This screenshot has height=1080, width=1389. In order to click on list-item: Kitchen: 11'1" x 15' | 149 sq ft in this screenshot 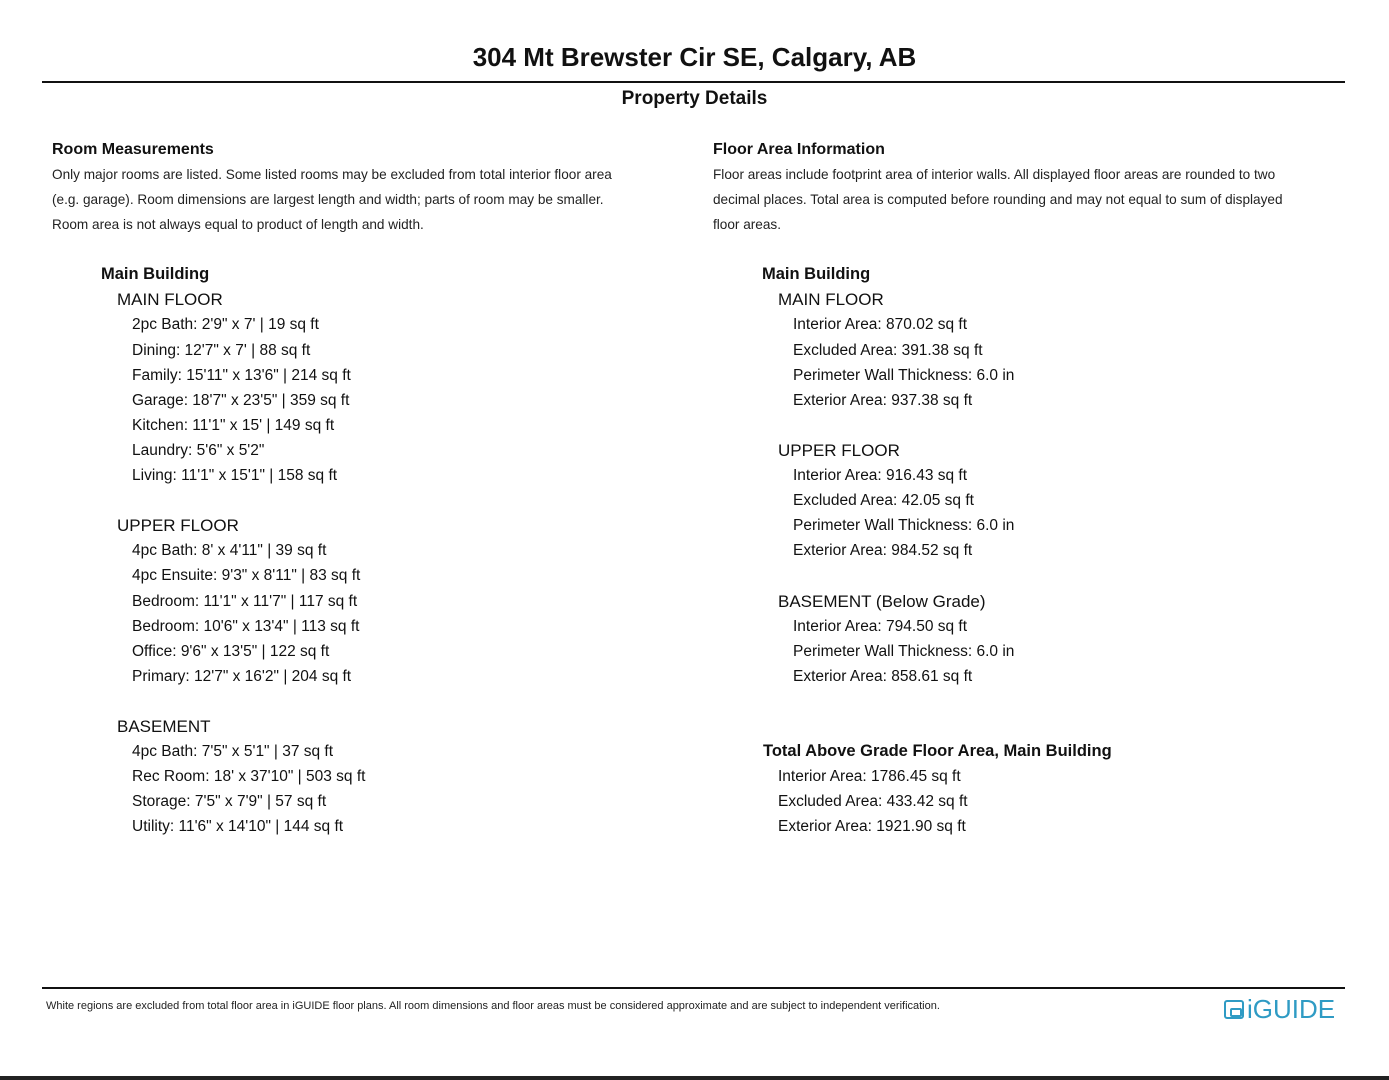, I will do `click(233, 425)`.